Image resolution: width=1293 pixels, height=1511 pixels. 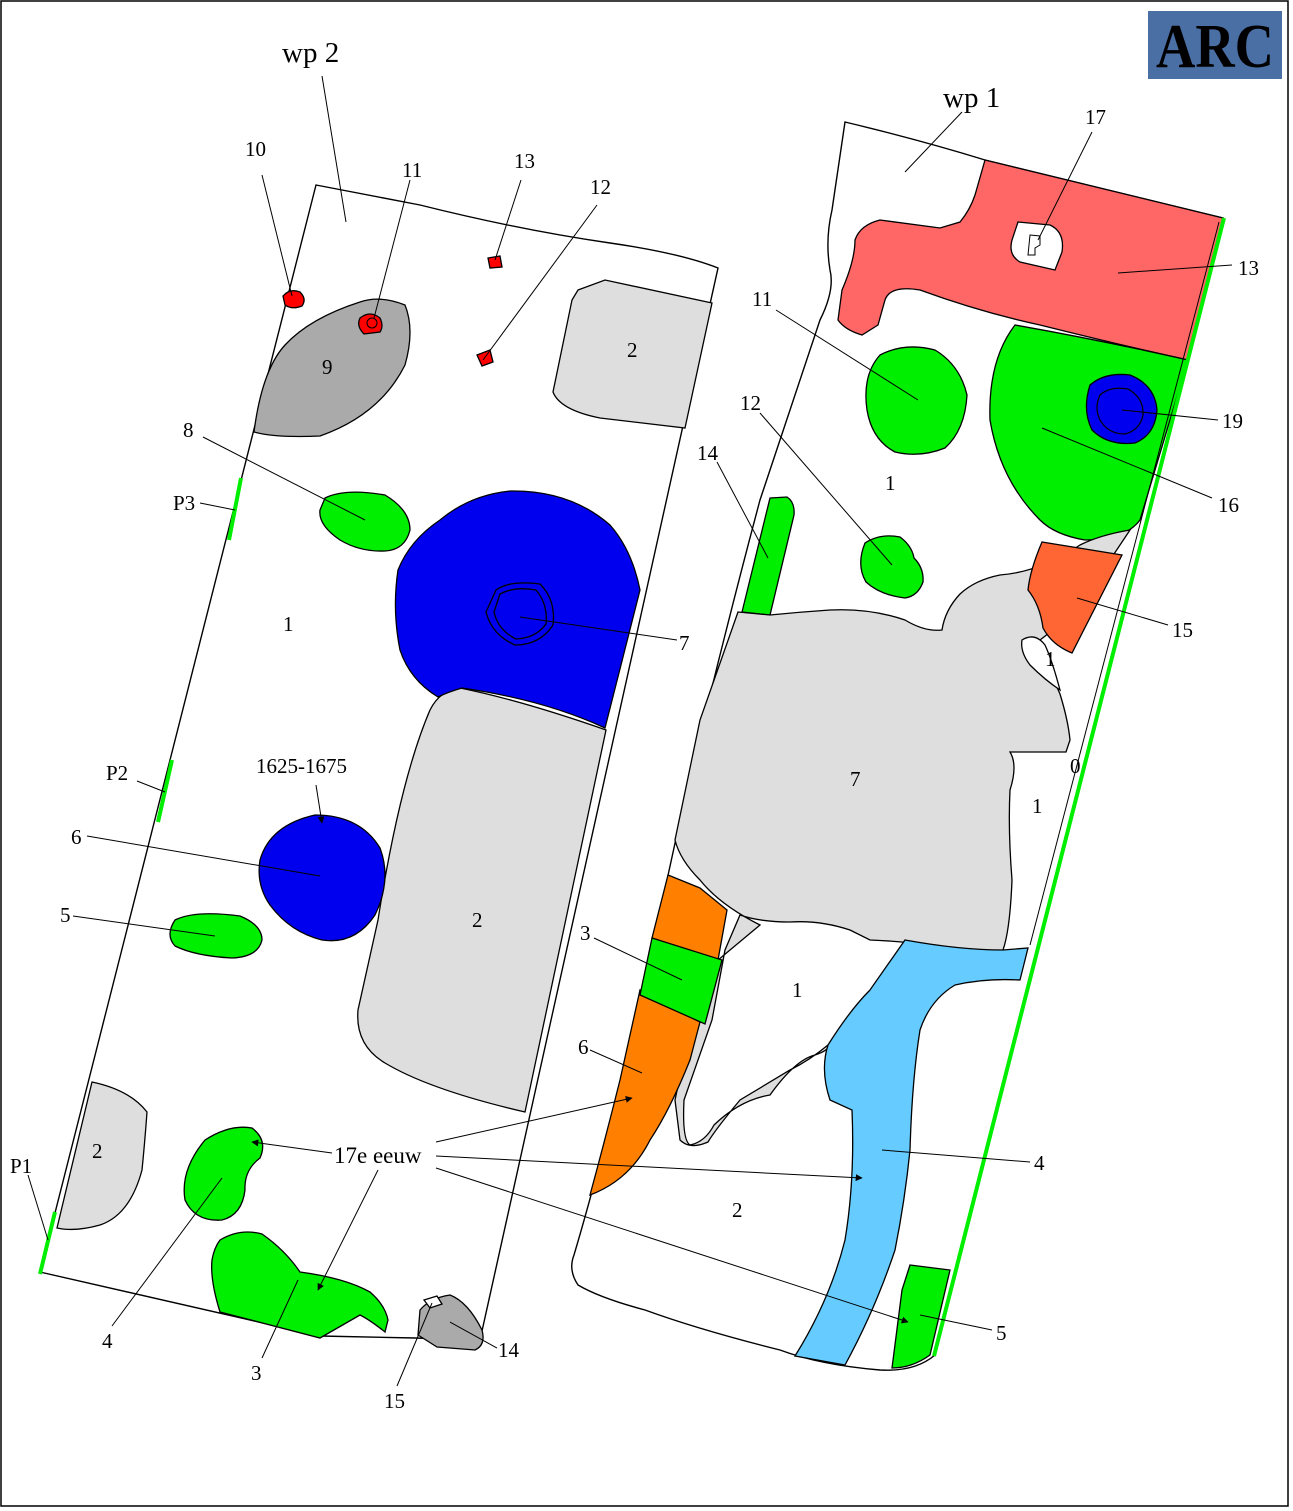 What do you see at coordinates (762, 299) in the screenshot?
I see `label-wp1-11: 11` at bounding box center [762, 299].